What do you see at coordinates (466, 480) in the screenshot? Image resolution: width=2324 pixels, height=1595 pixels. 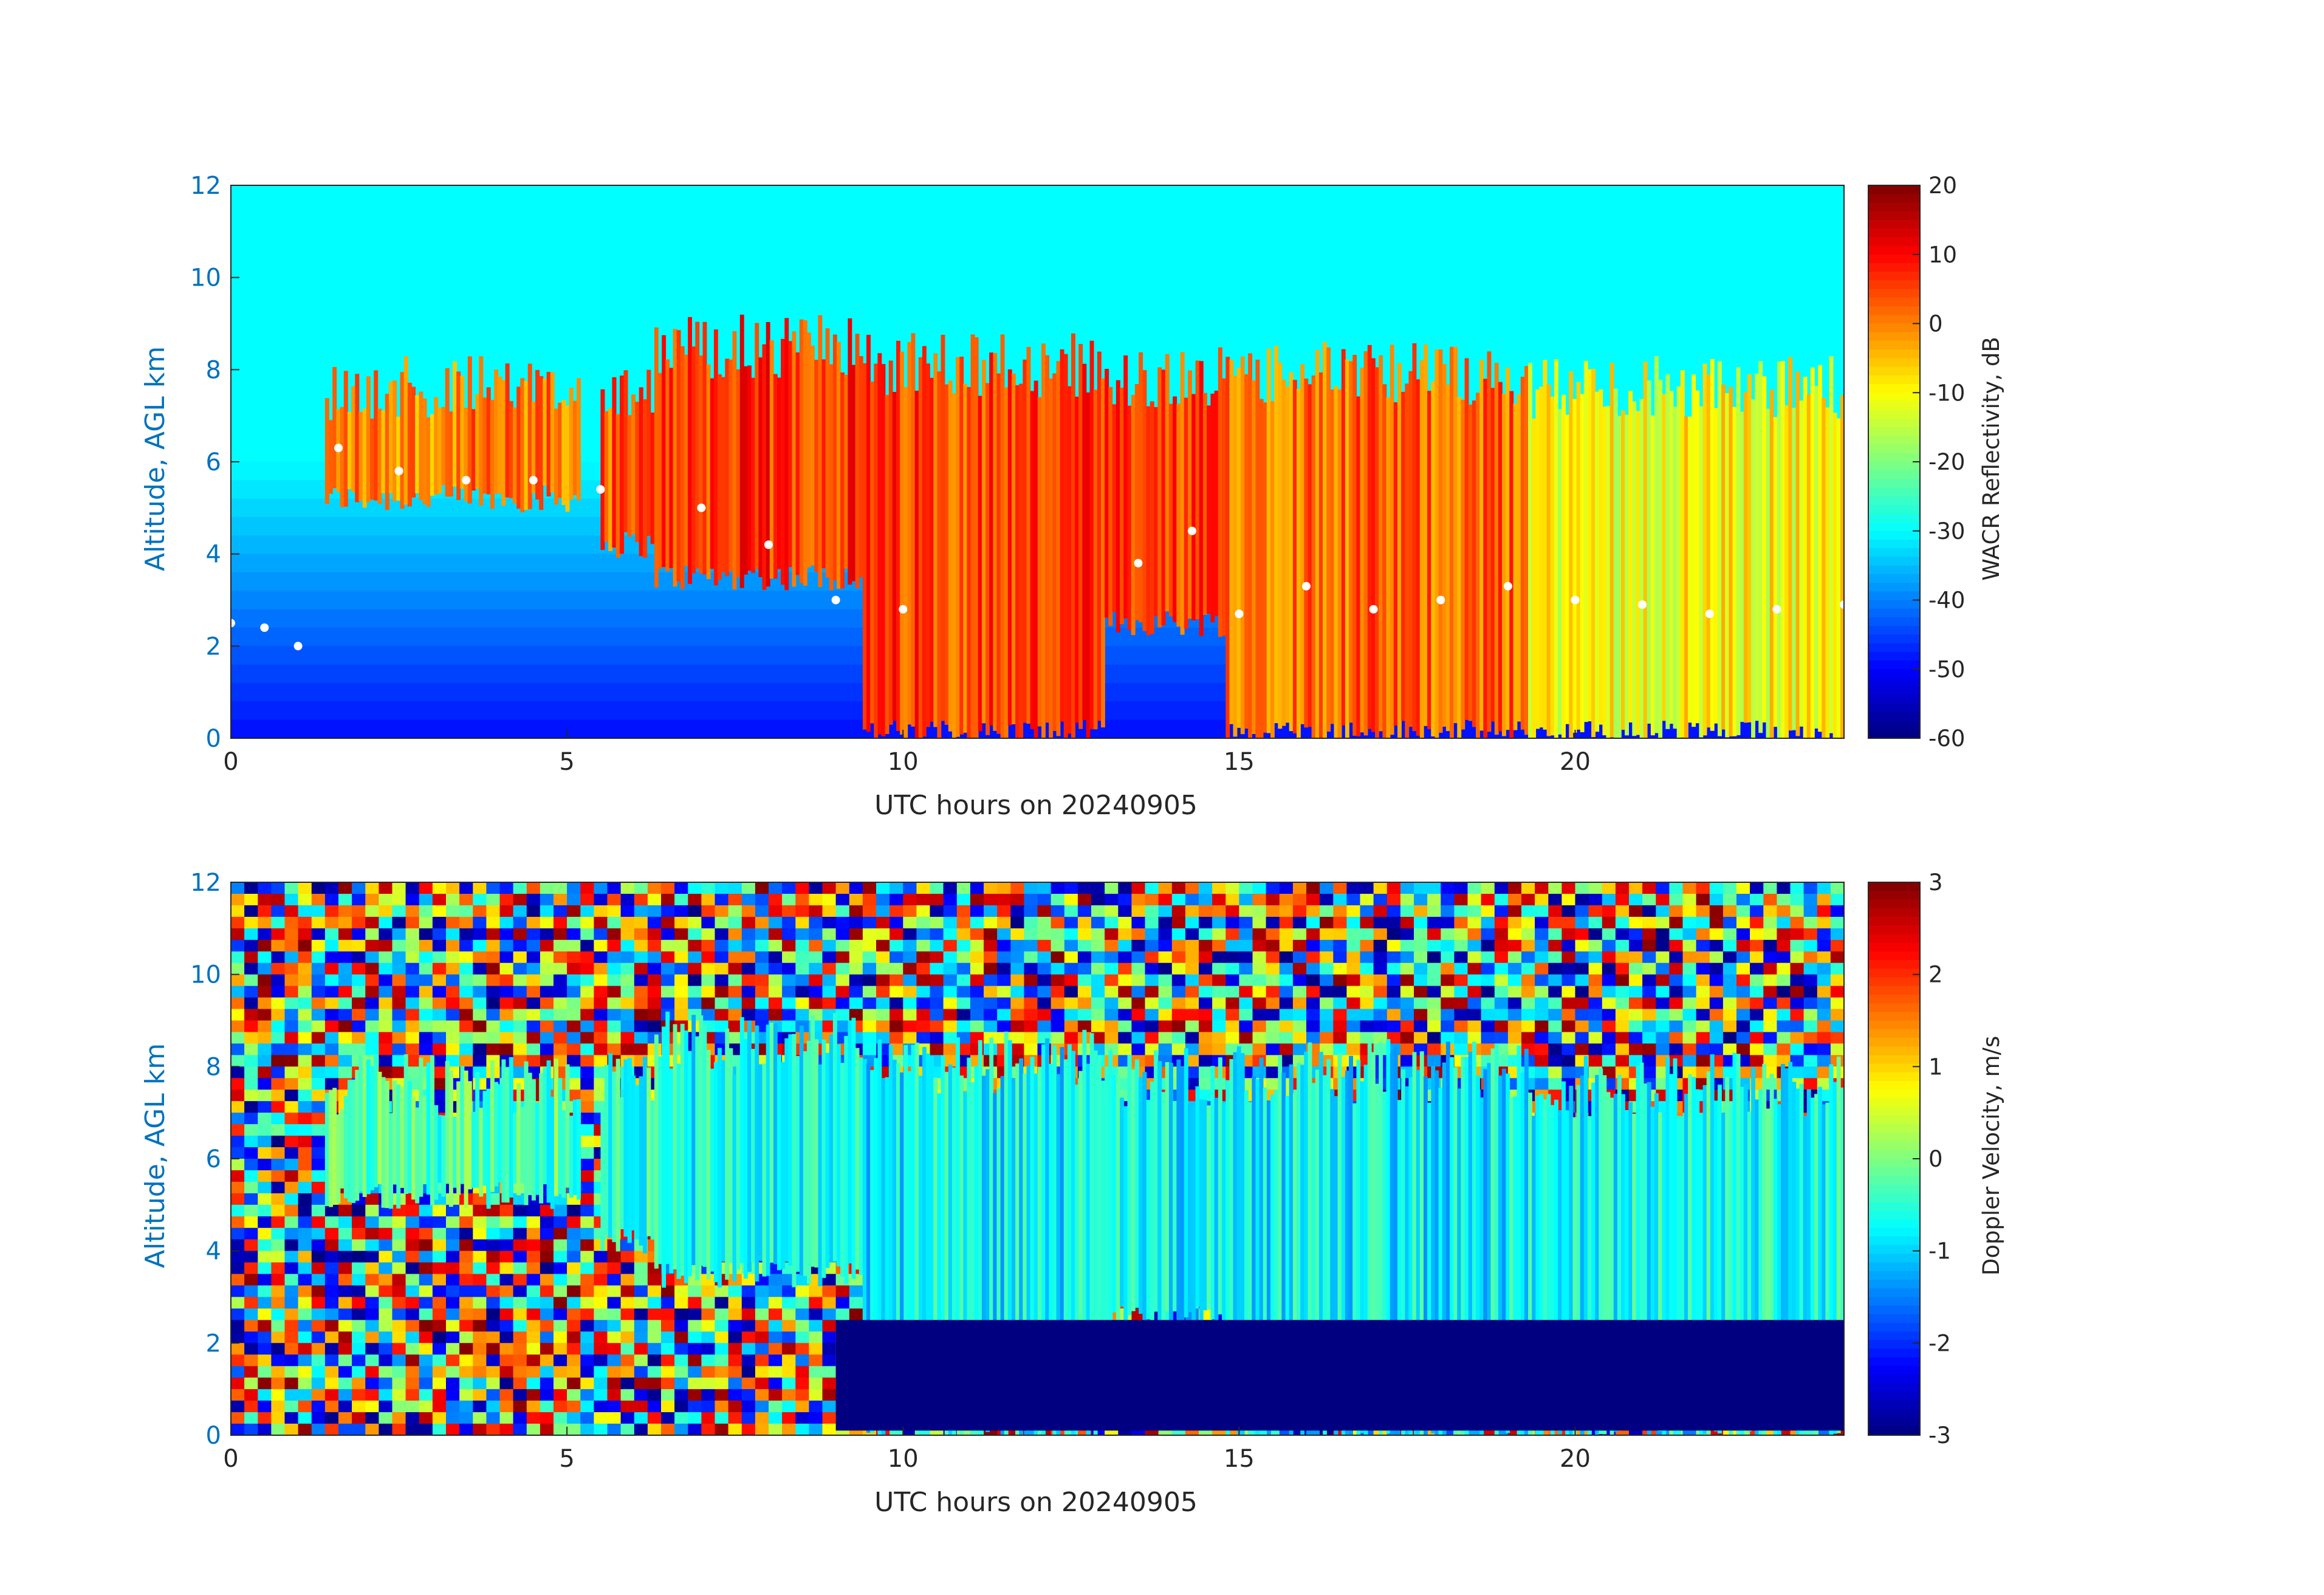 I see `cloud-base-point` at bounding box center [466, 480].